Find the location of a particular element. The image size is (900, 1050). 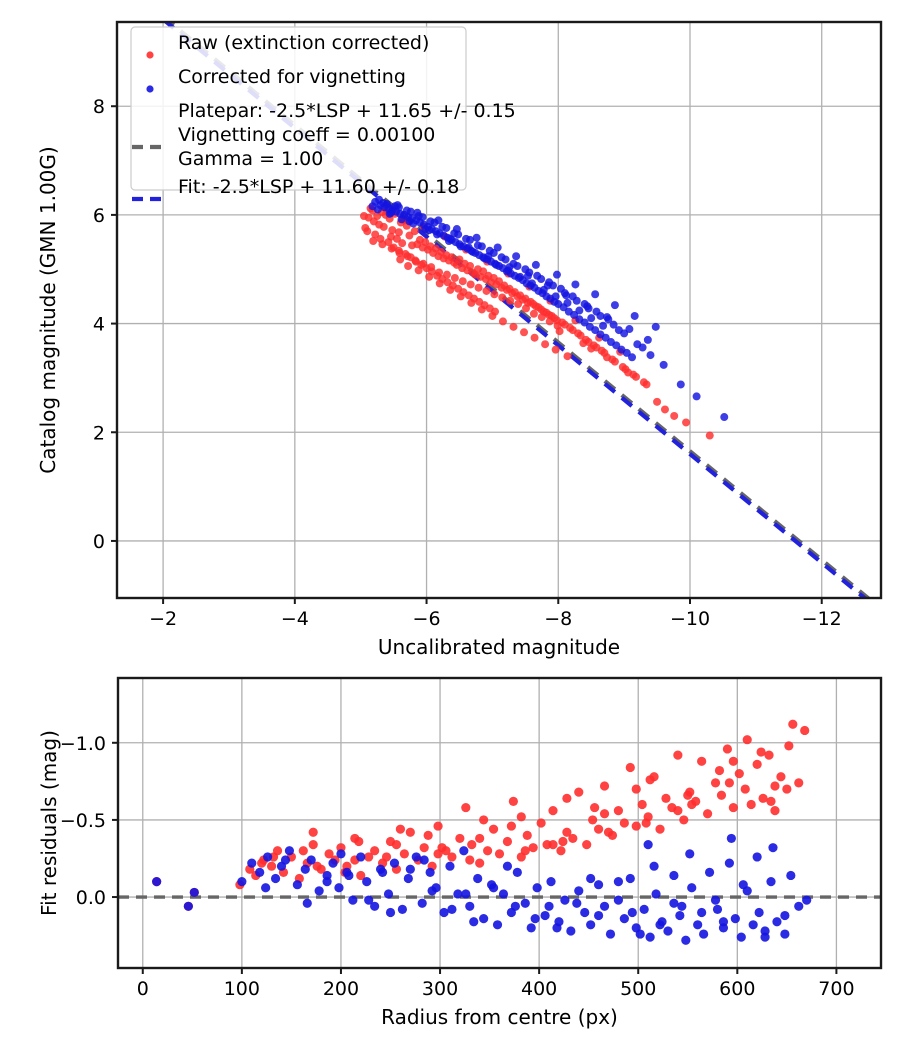

legend-entry-label: Platepar: -2.5*LSP + 11.65 +/- 0.15 is located at coordinates (347, 111).